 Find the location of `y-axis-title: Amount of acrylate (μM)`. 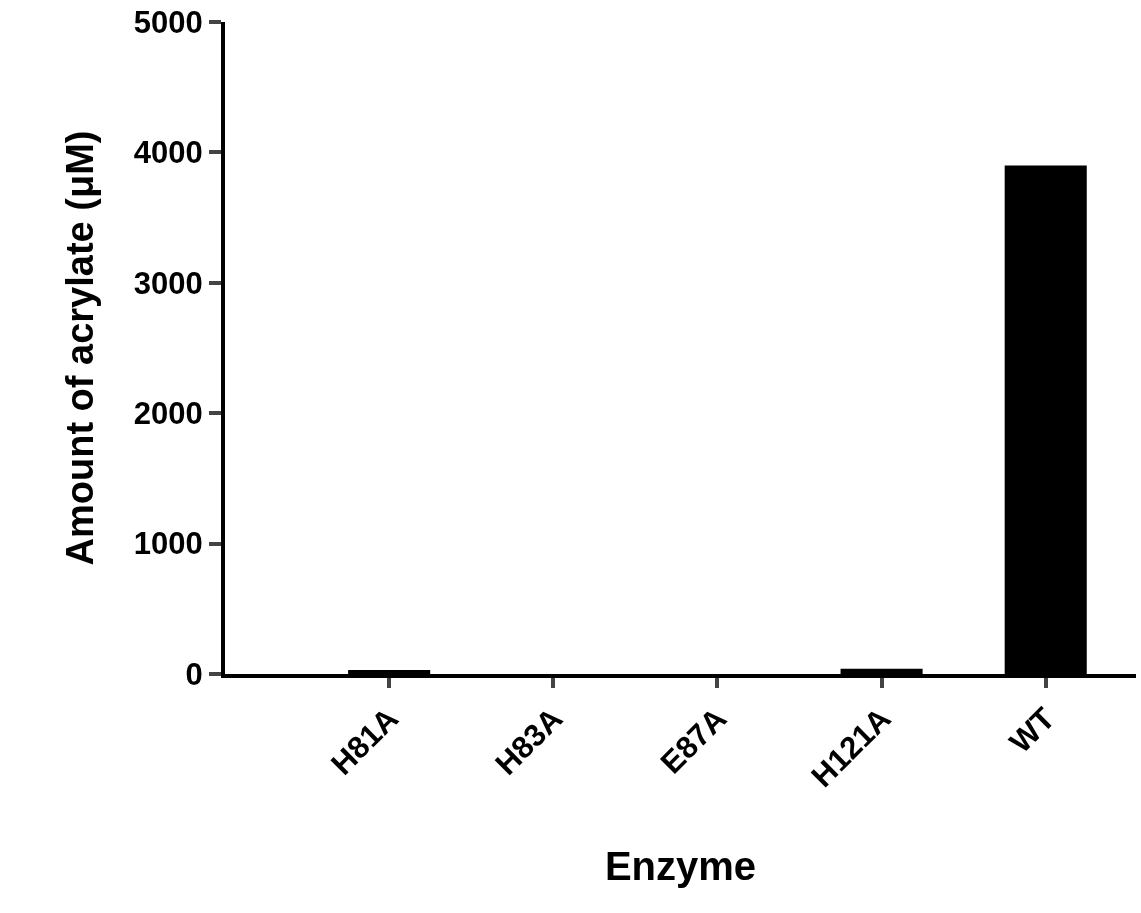

y-axis-title: Amount of acrylate (μM) is located at coordinates (79, 348).